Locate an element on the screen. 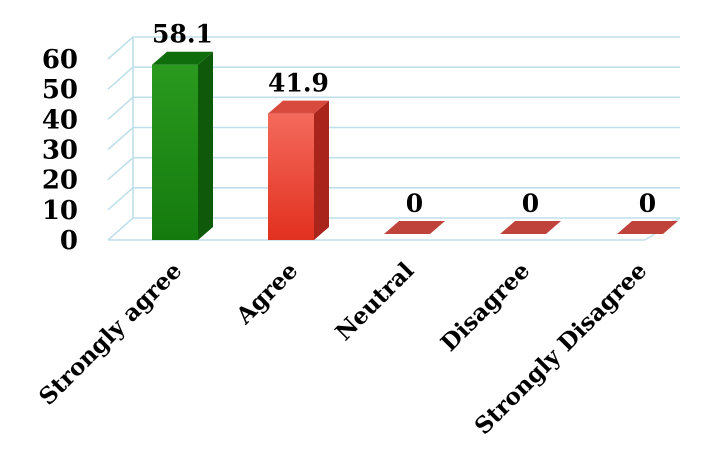 The image size is (715, 461). category-label: Agree is located at coordinates (266, 293).